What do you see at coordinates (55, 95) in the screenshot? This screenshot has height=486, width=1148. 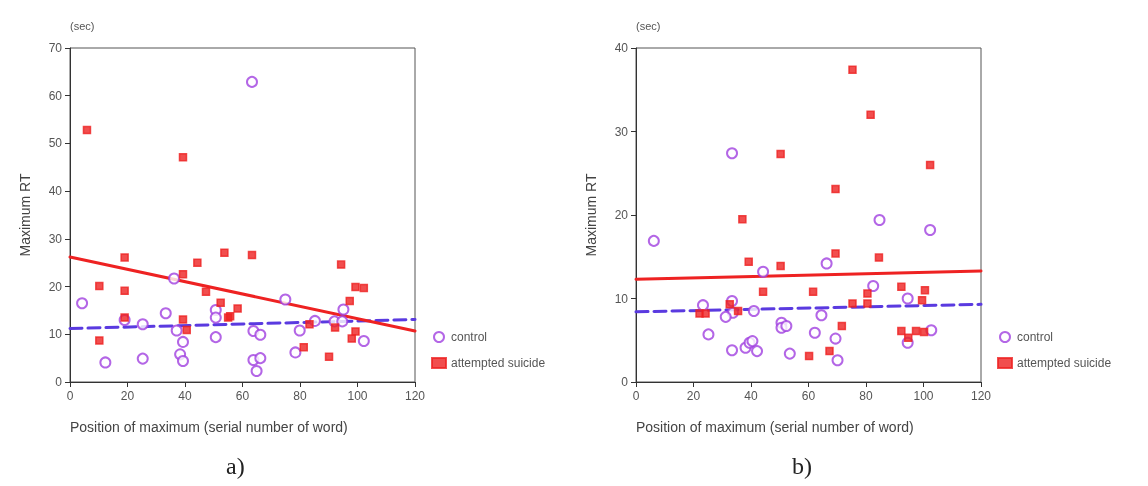 I see `y-tick-label: 60` at bounding box center [55, 95].